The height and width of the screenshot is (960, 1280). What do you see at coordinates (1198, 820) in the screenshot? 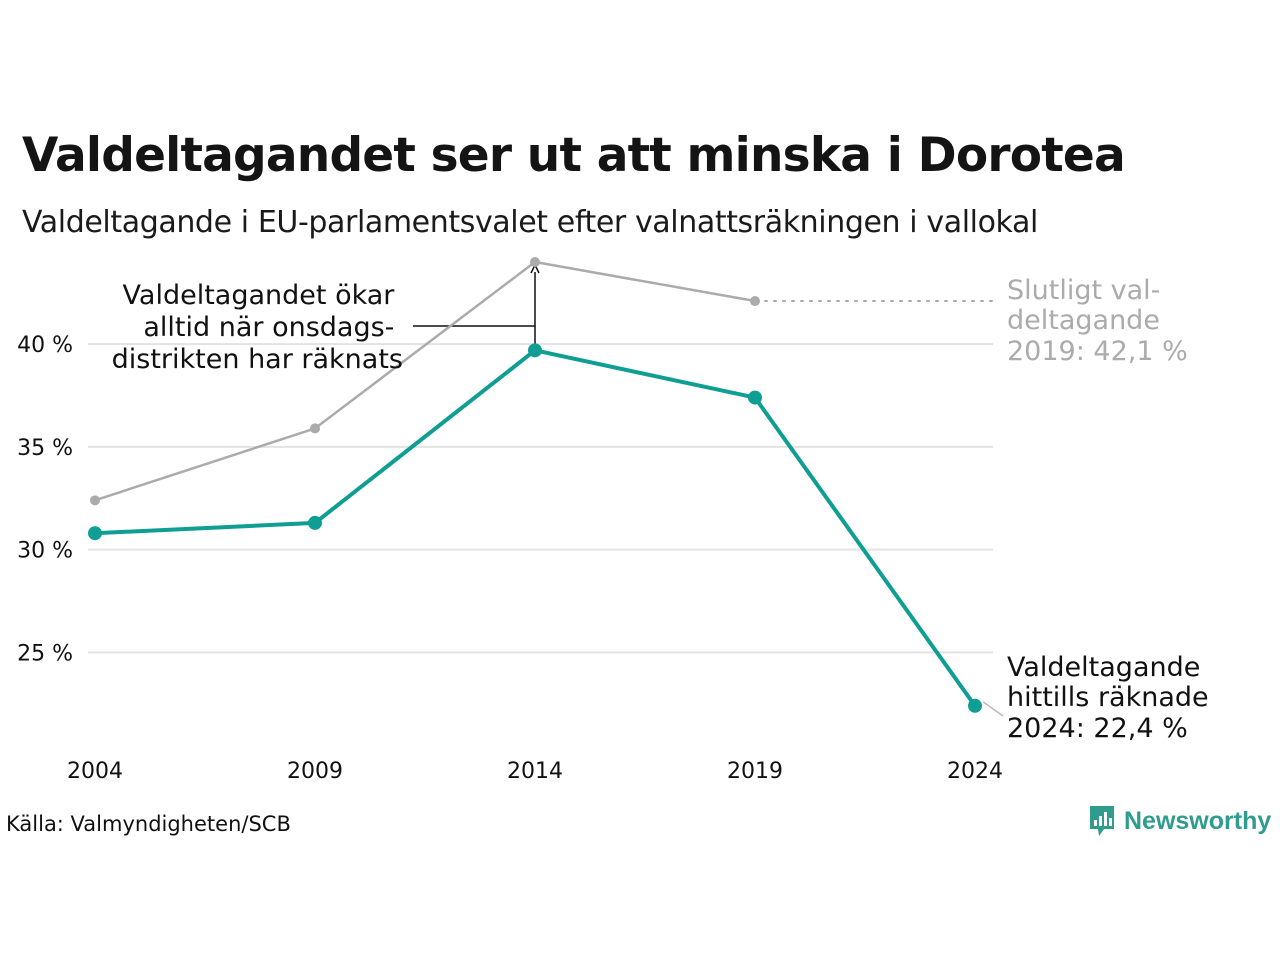
I see `brand-name: Newsworthy` at bounding box center [1198, 820].